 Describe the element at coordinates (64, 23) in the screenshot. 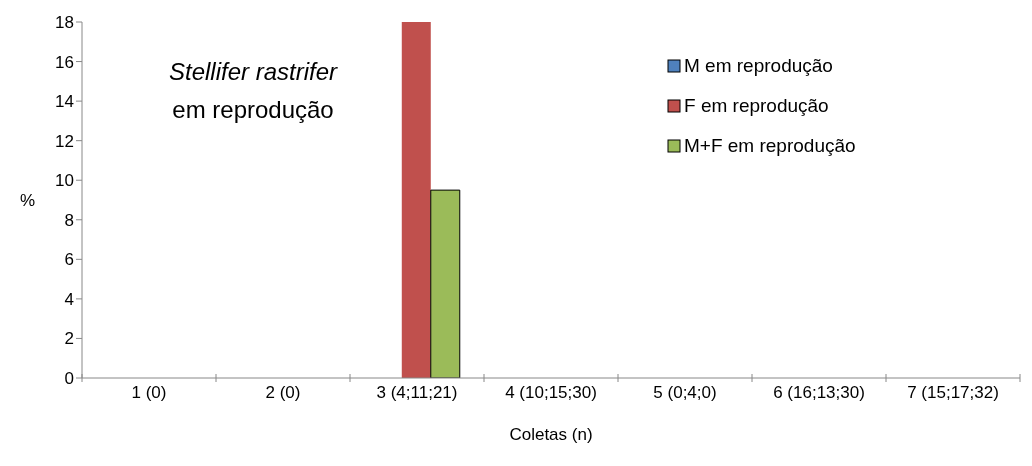

I see `y-tick-label: 18` at that location.